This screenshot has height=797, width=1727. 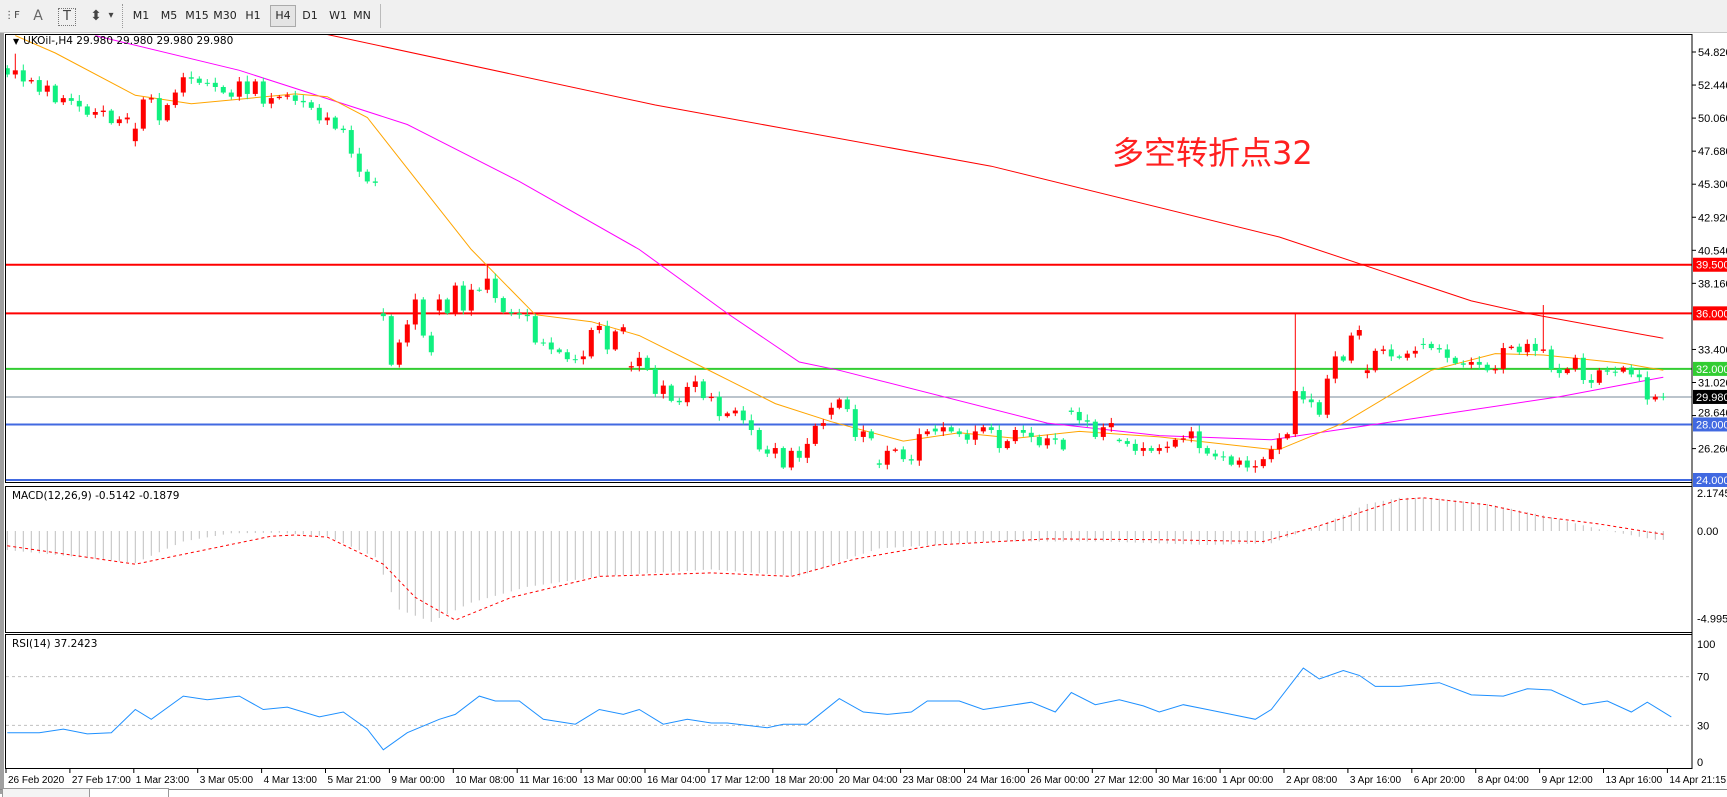 What do you see at coordinates (1712, 450) in the screenshot?
I see `price-axis-label: 26.260` at bounding box center [1712, 450].